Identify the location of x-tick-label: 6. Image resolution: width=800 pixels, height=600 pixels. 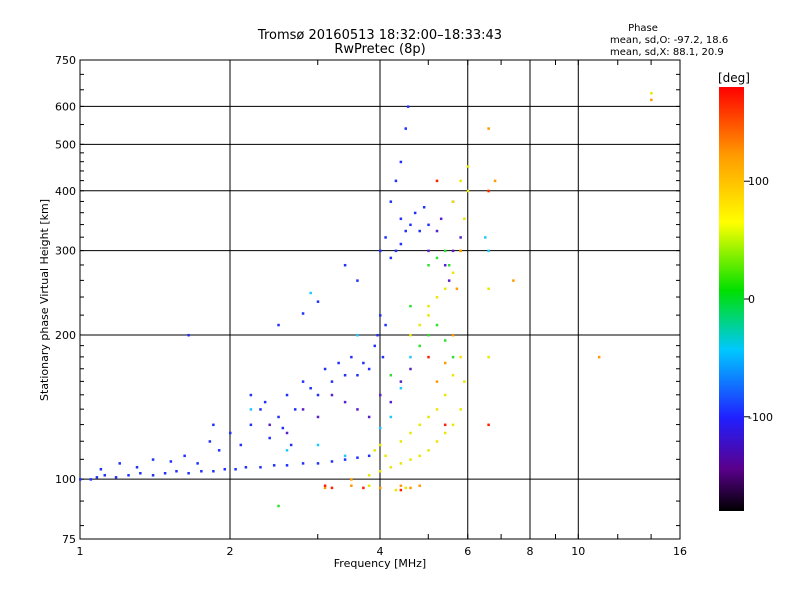
(467, 551).